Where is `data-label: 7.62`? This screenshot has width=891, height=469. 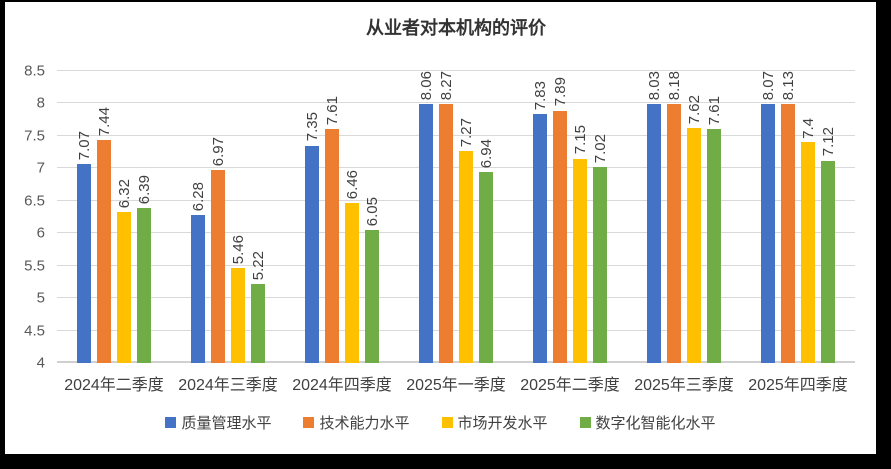
data-label: 7.62 is located at coordinates (694, 109).